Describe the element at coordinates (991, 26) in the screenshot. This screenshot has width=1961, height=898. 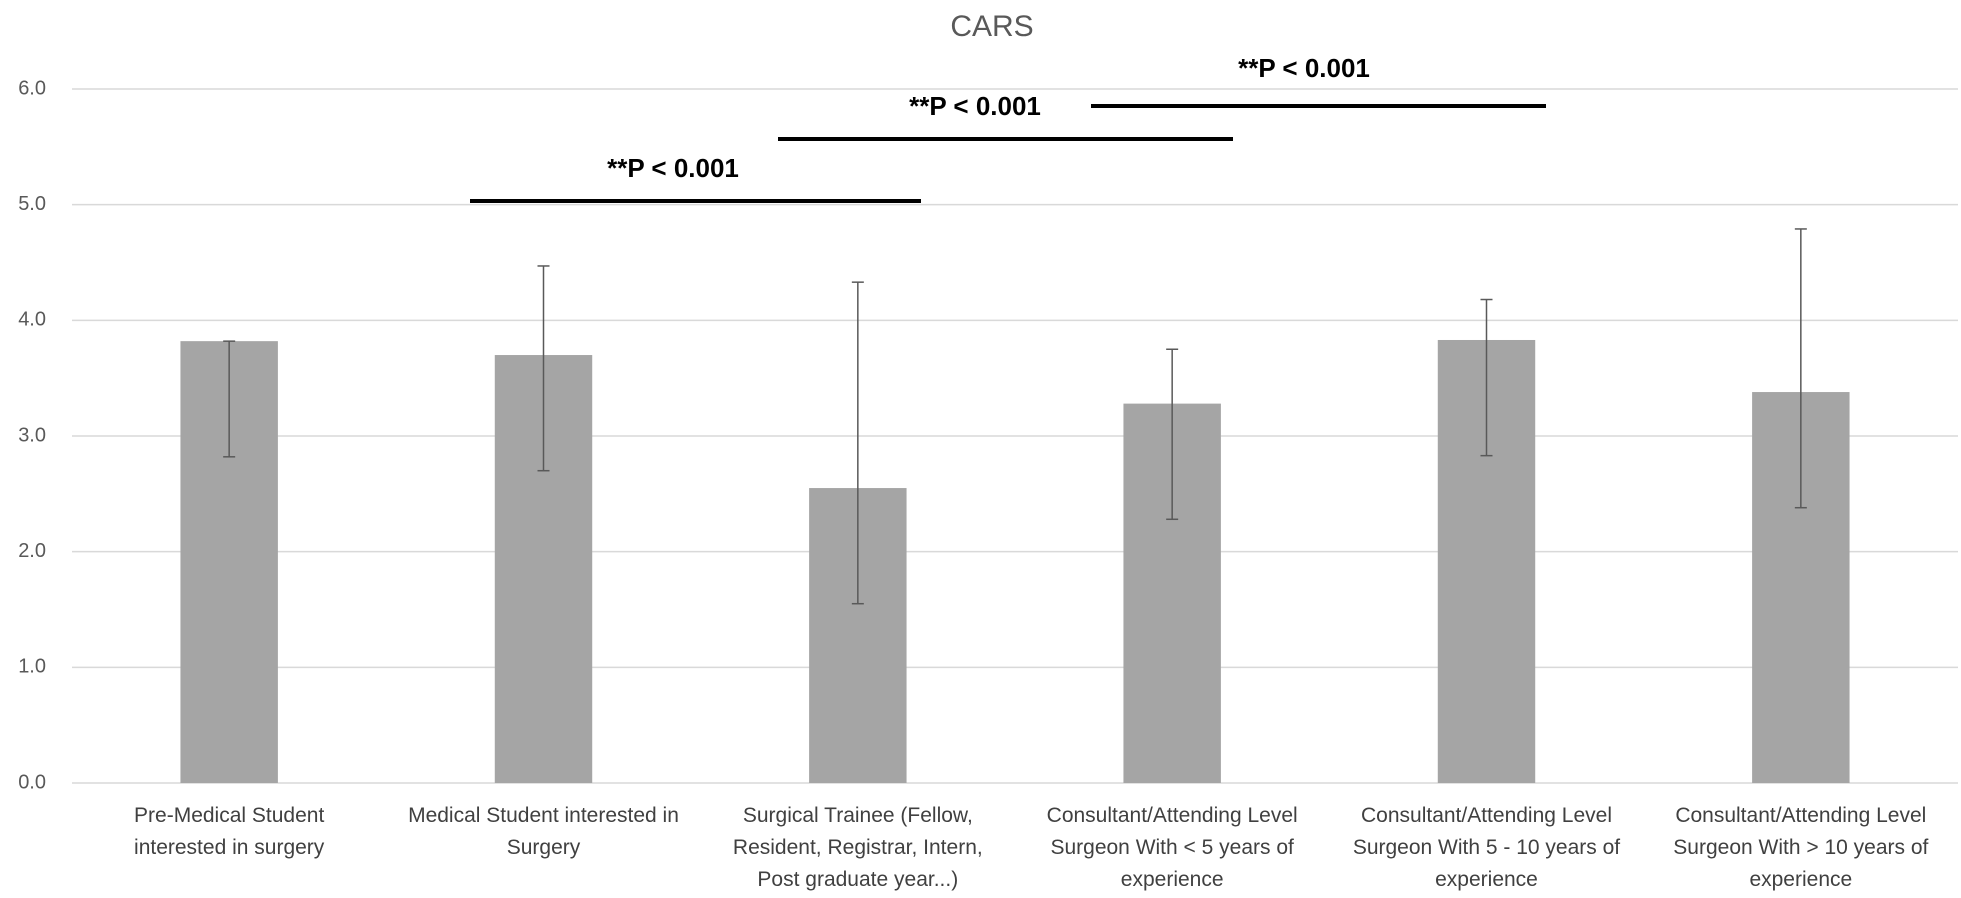
I see `chart-title: CARS` at that location.